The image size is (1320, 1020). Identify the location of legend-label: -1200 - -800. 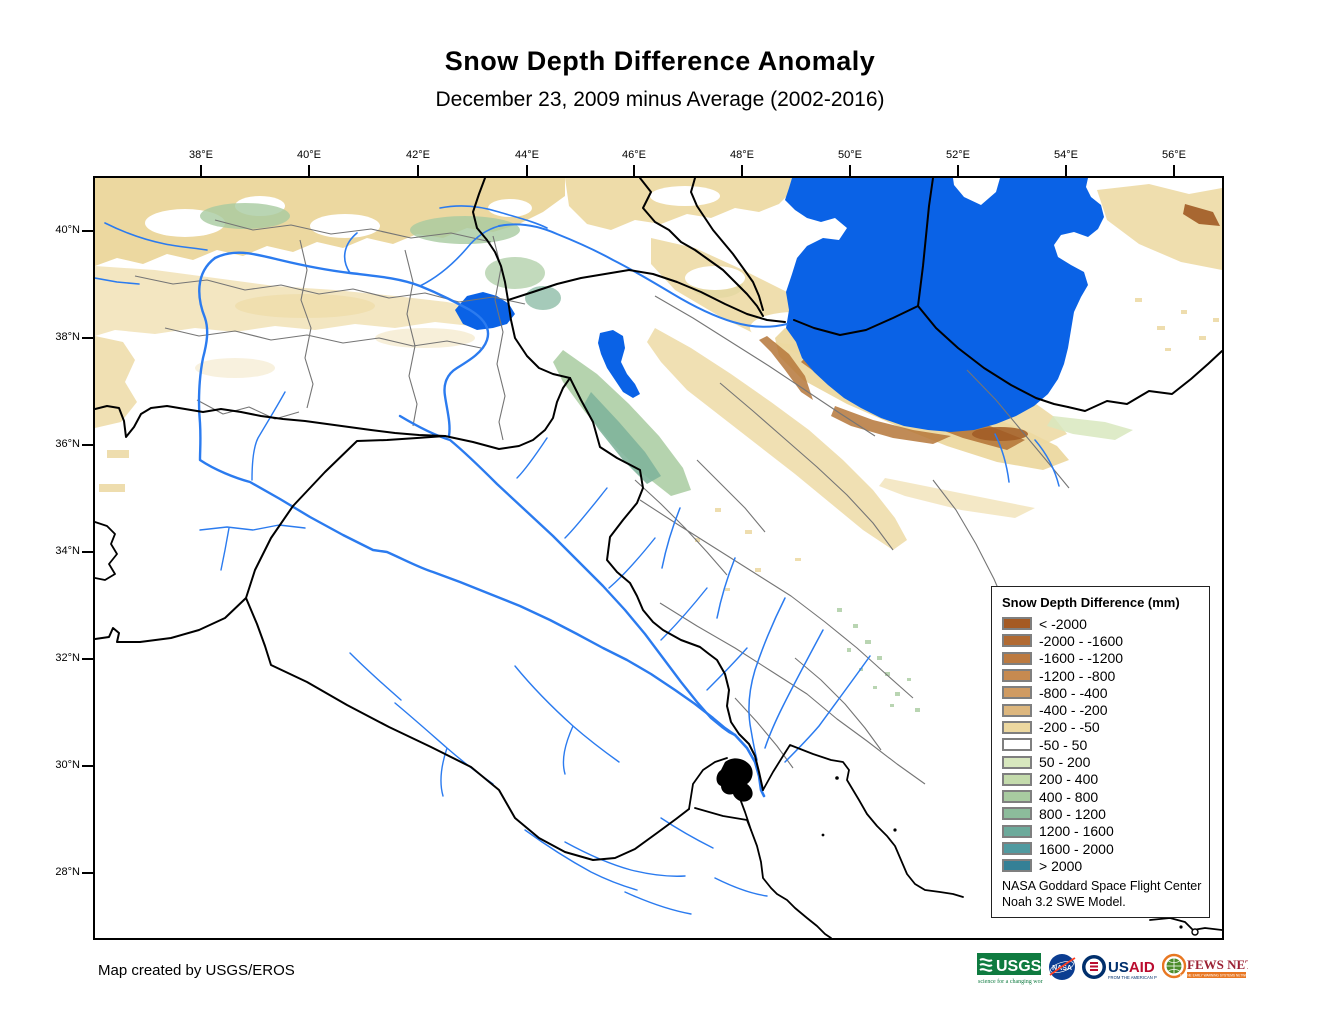
(1077, 675).